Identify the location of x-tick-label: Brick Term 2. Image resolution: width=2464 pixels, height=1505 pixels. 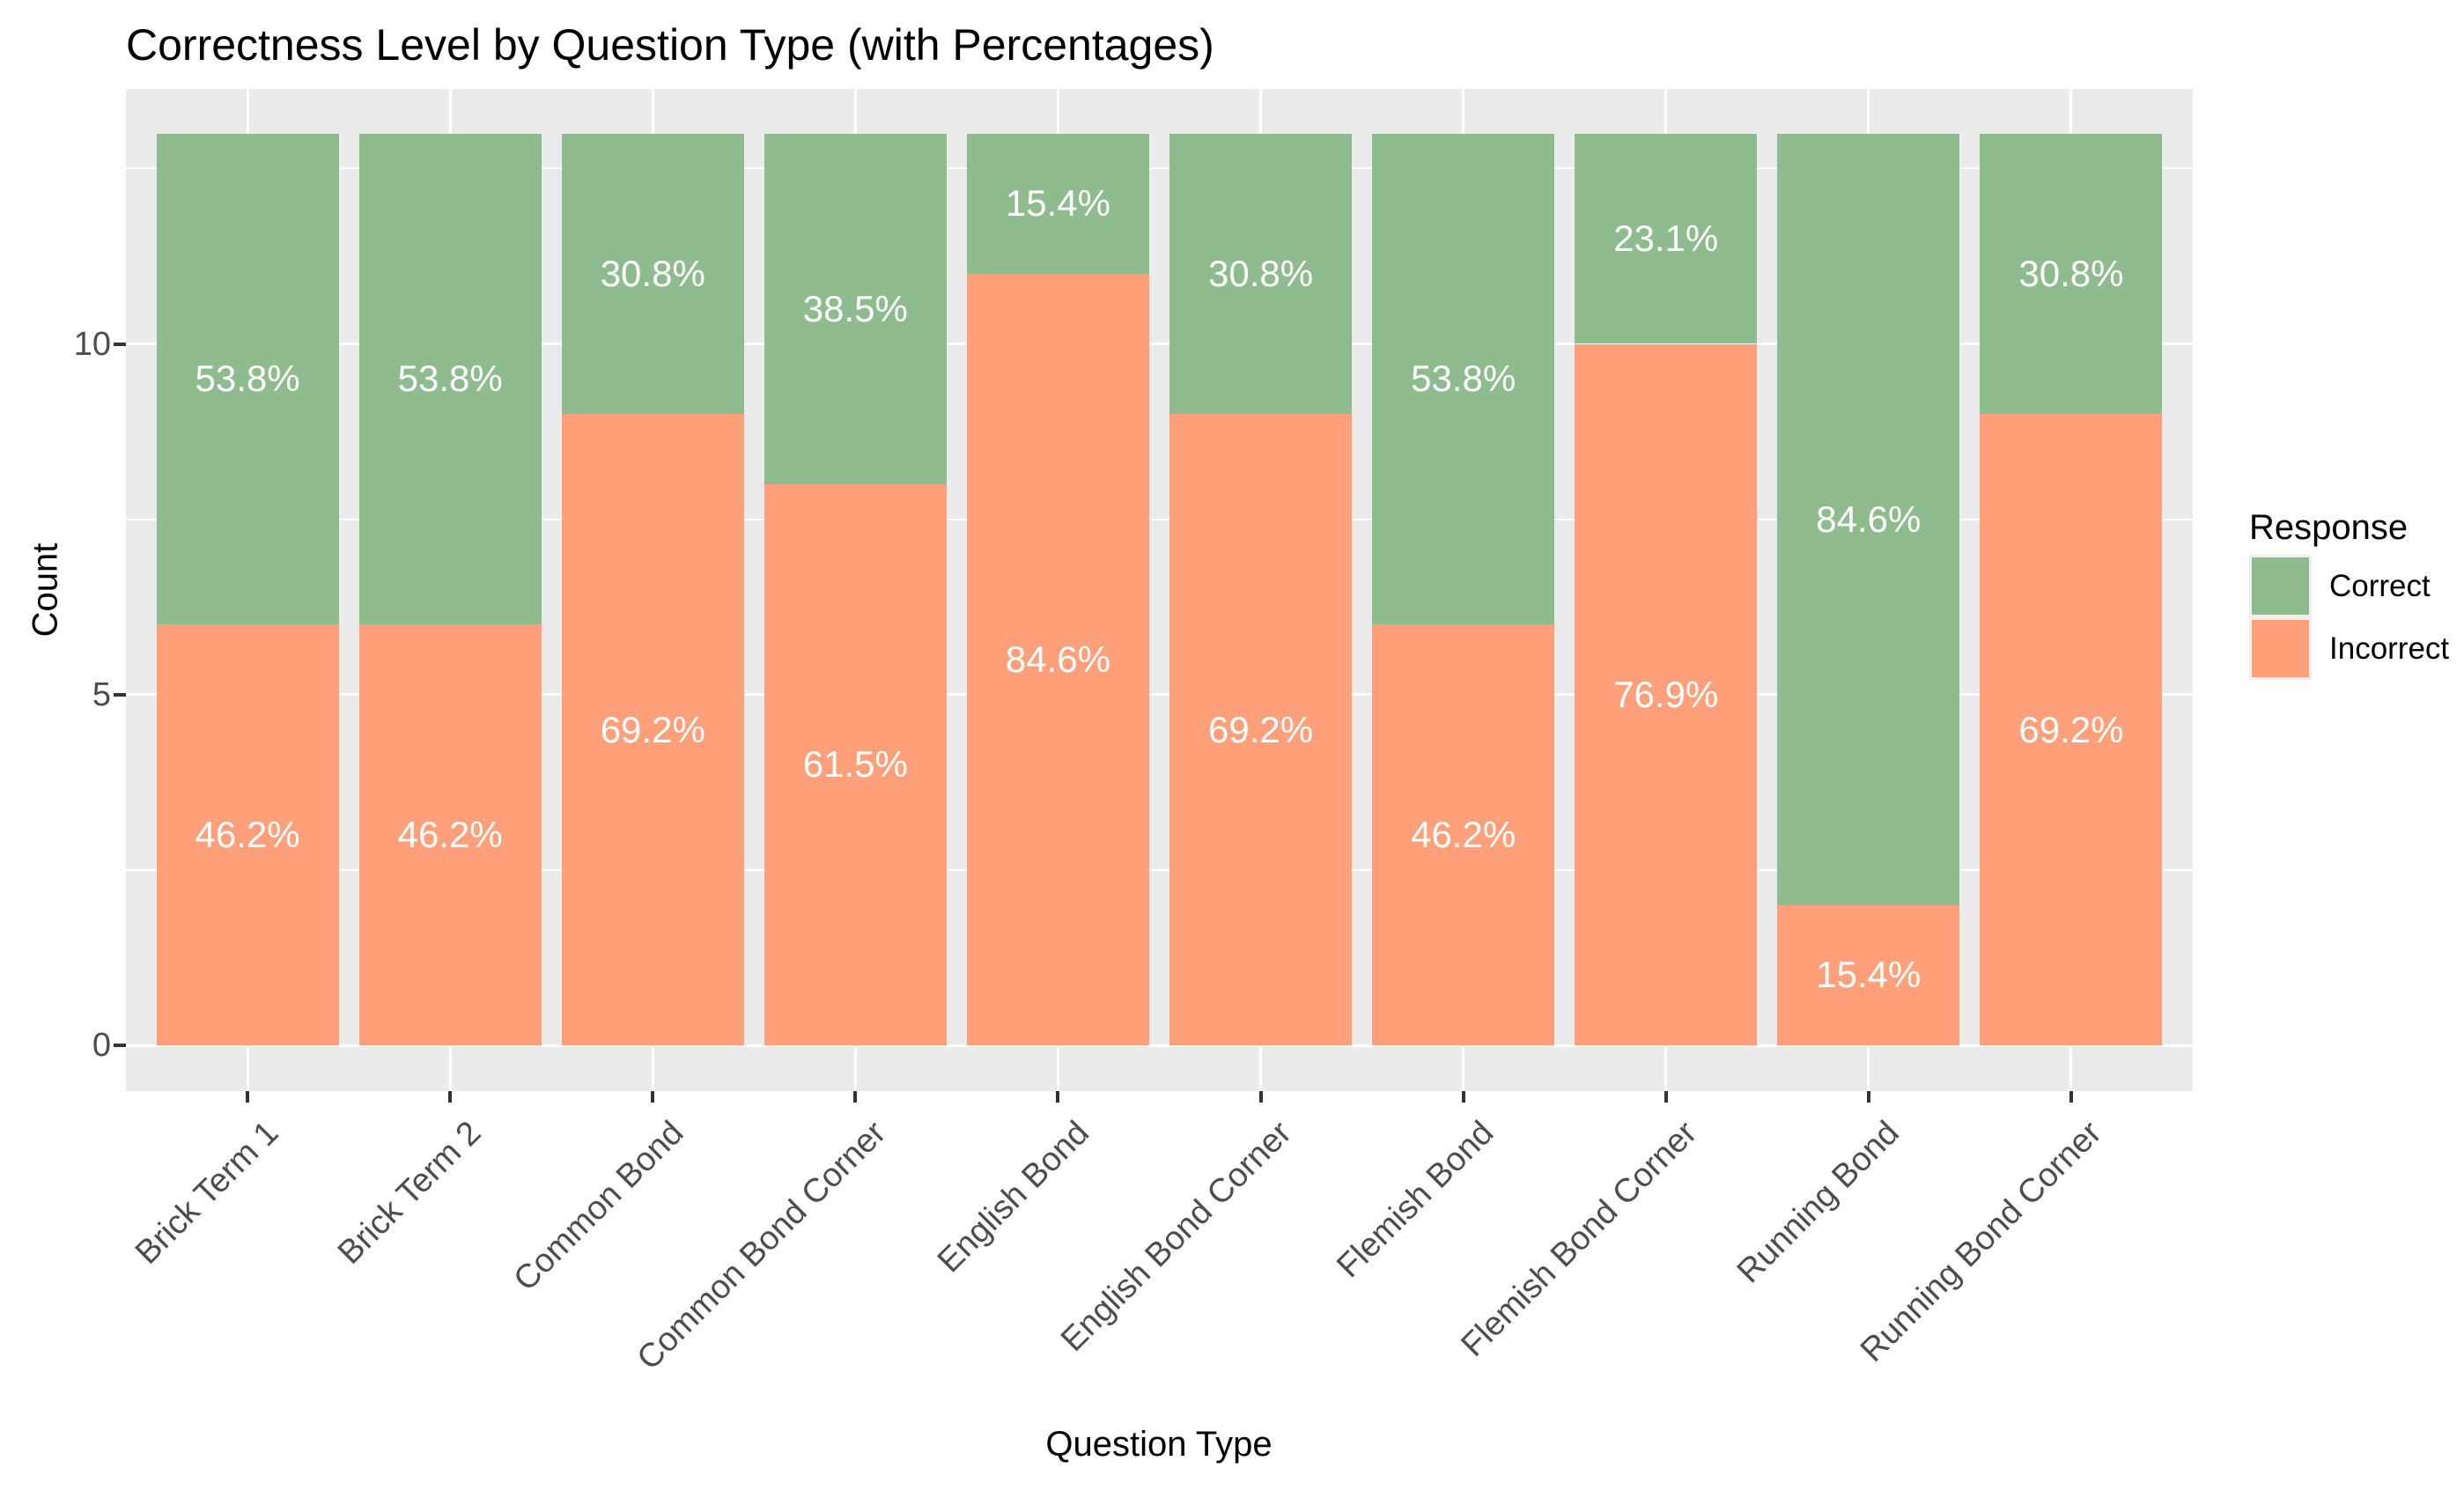
(409, 1193).